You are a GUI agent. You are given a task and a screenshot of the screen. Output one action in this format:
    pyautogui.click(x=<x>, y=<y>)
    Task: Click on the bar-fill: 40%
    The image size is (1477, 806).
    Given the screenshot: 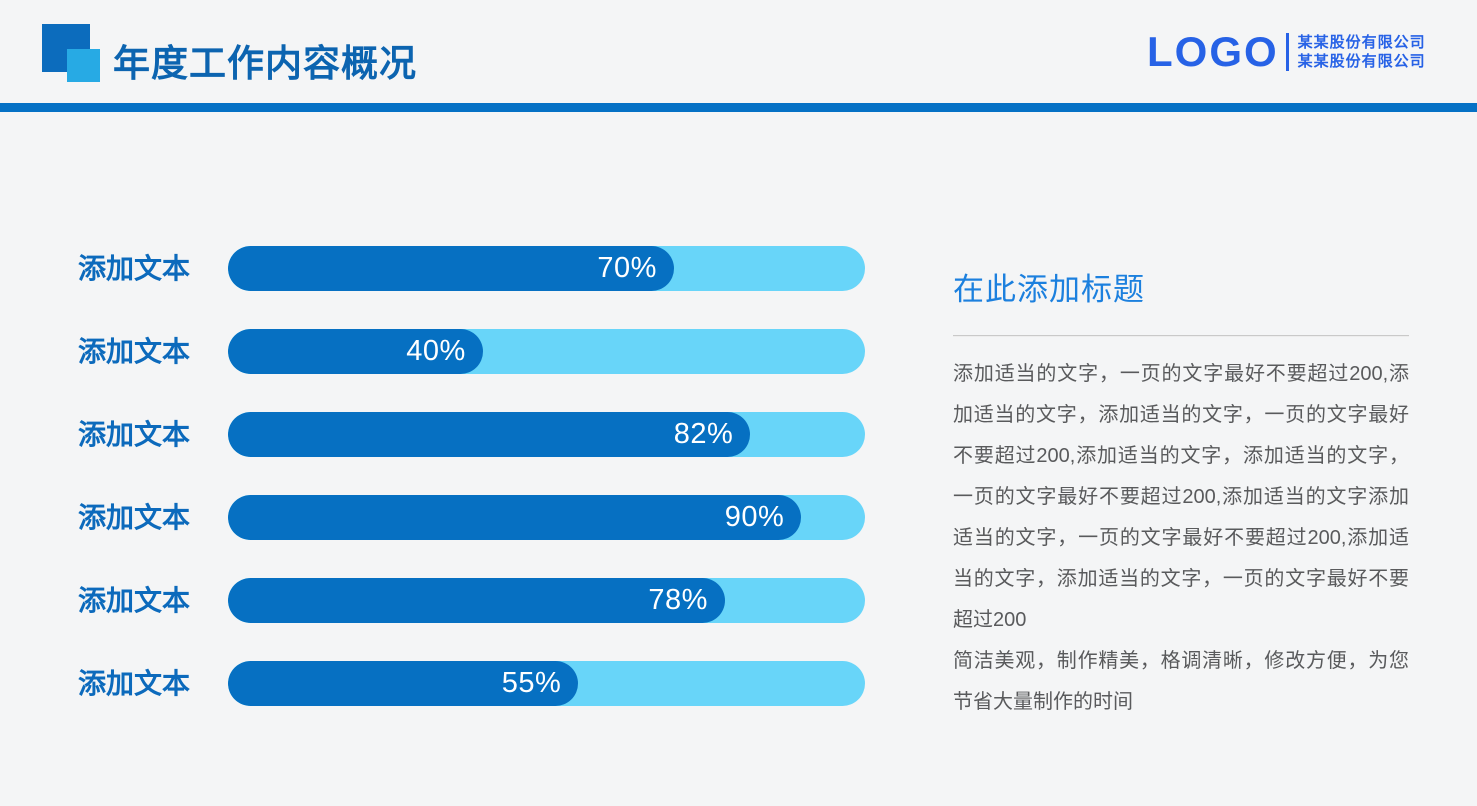 What is the action you would take?
    pyautogui.click(x=355, y=351)
    